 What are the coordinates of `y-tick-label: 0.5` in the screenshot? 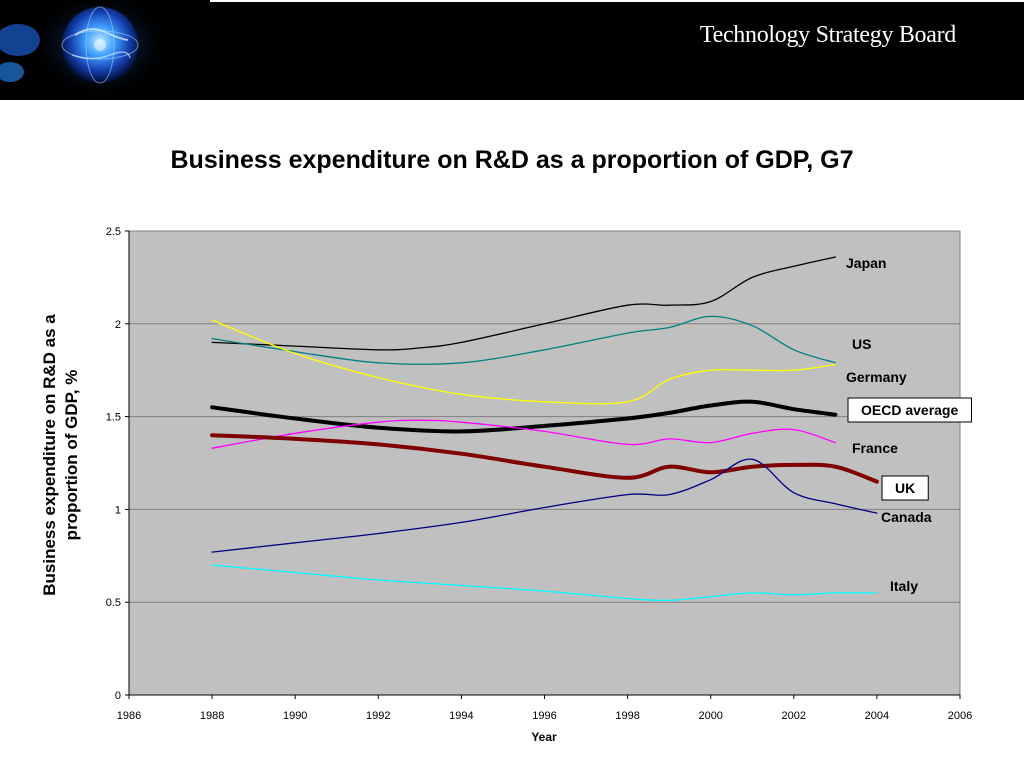 It's located at (113, 603).